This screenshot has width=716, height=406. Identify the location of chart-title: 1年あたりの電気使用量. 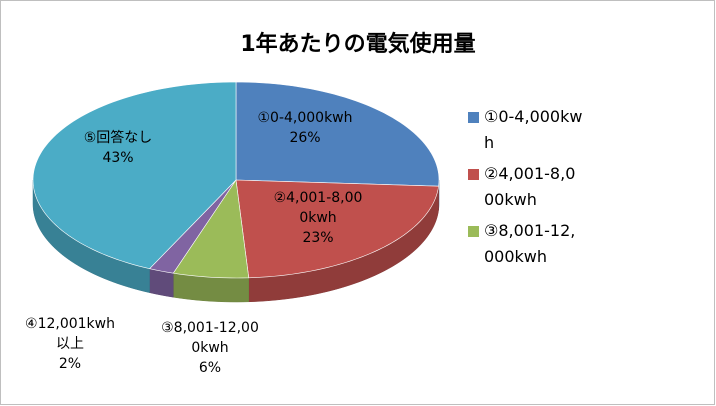
(358, 44).